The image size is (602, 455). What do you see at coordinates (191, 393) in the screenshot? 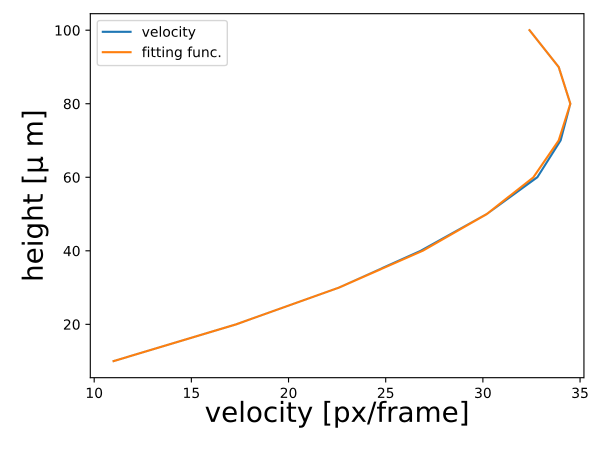
I see `x-tick-label: 15` at bounding box center [191, 393].